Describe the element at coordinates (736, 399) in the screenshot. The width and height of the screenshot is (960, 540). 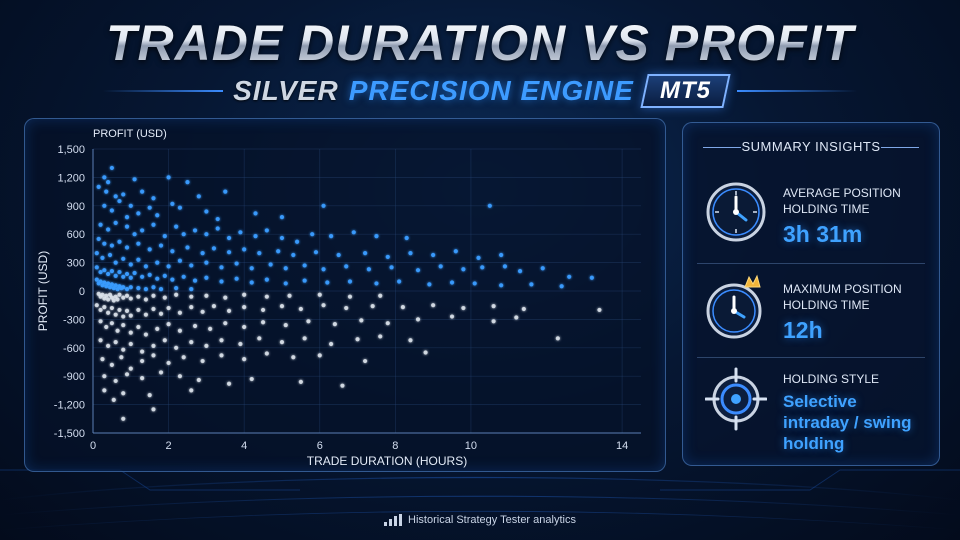
I see `target-icon` at that location.